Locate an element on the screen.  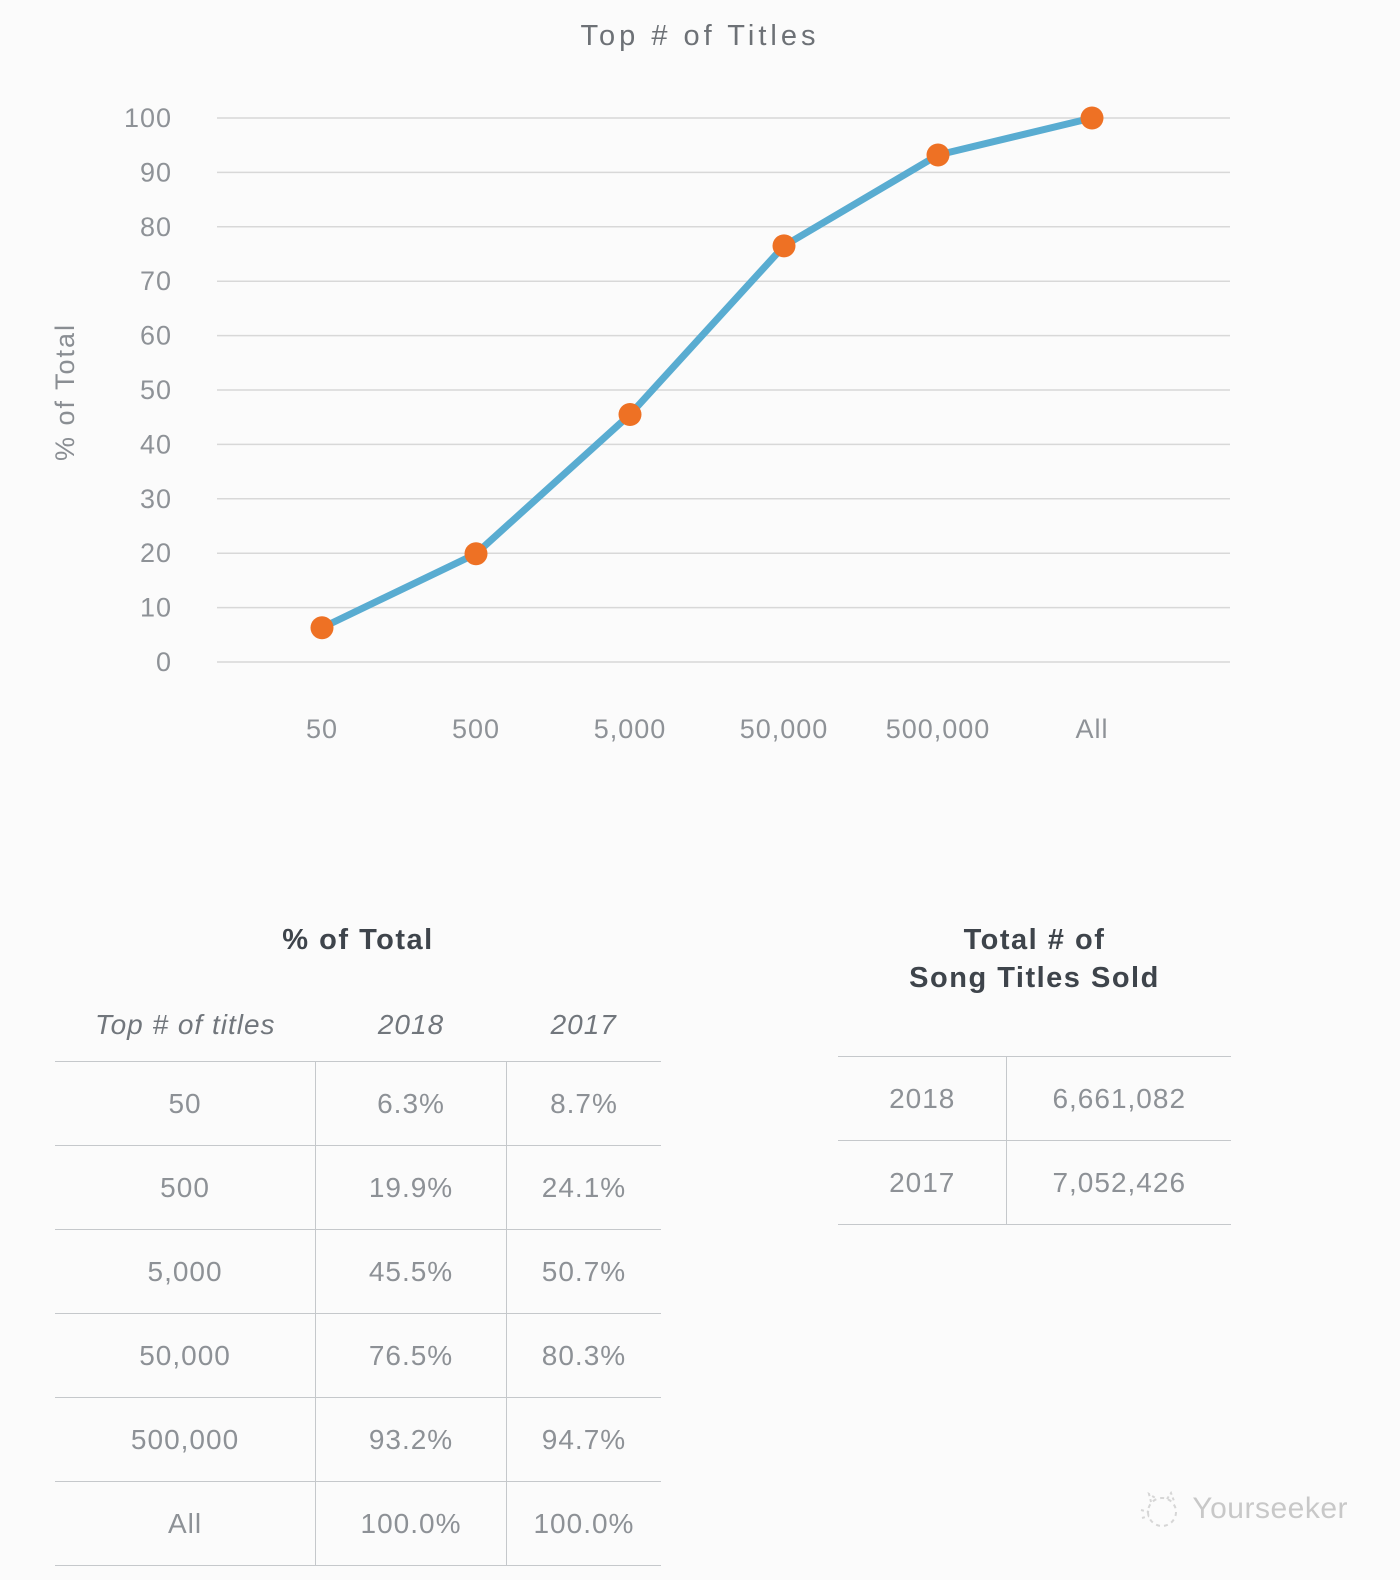
y-tick-label: 10 is located at coordinates (156, 608).